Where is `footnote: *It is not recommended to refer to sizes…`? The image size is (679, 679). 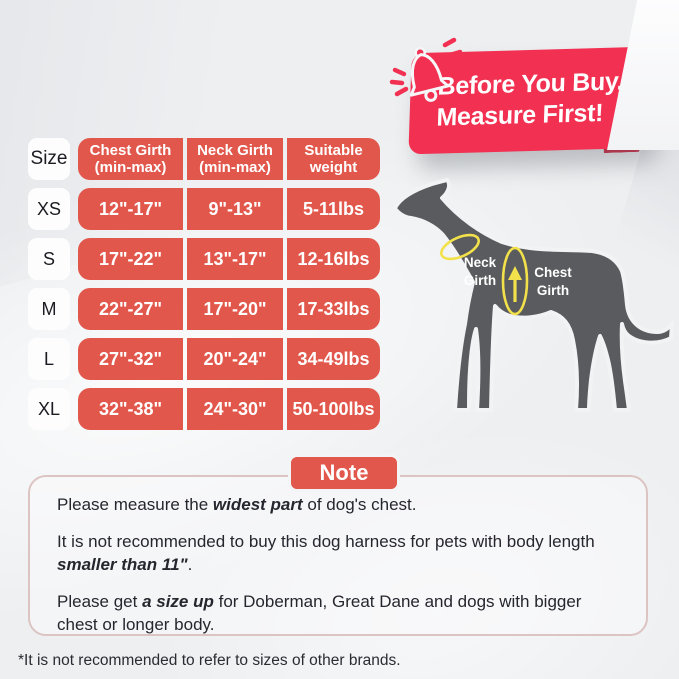 footnote: *It is not recommended to refer to sizes… is located at coordinates (209, 660).